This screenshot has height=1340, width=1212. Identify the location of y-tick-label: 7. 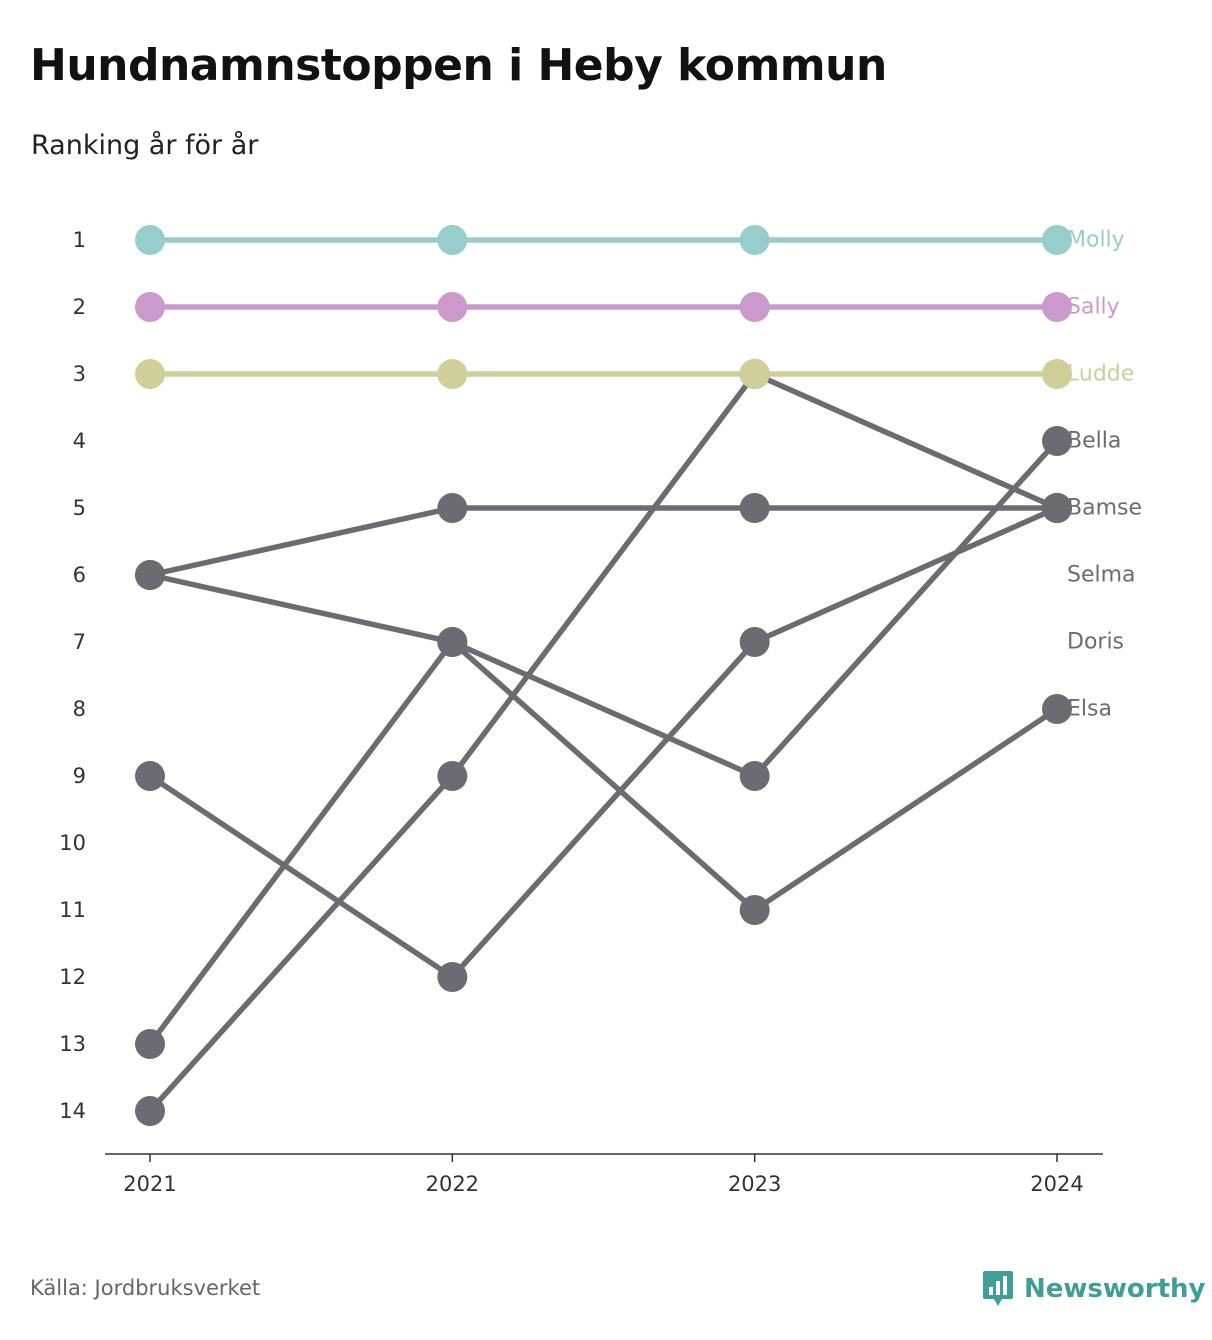
(79, 642).